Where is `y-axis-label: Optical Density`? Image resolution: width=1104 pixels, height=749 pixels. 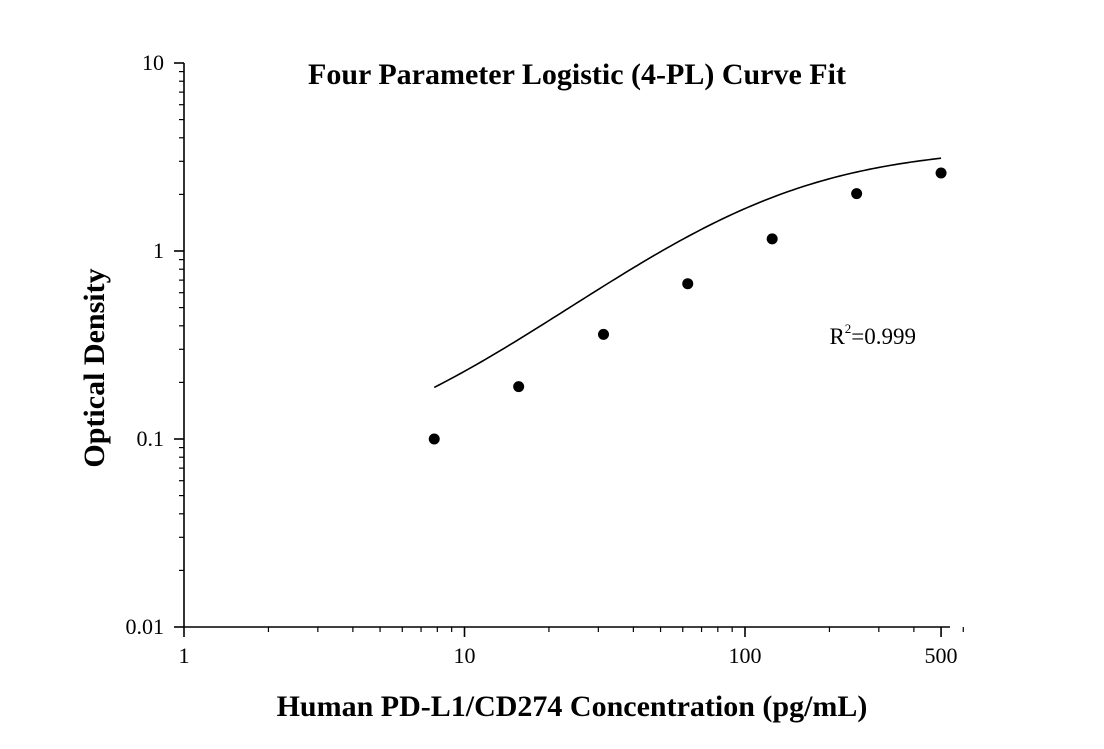
y-axis-label: Optical Density is located at coordinates (94, 367).